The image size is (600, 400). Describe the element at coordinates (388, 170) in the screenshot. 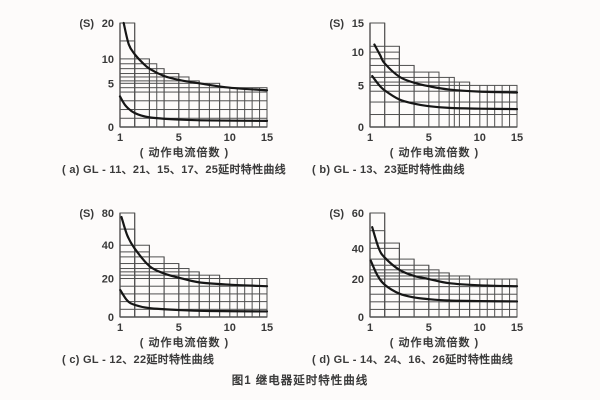

I see `chart-b-caption: ( b) GL - 13、23延时特性曲线` at that location.